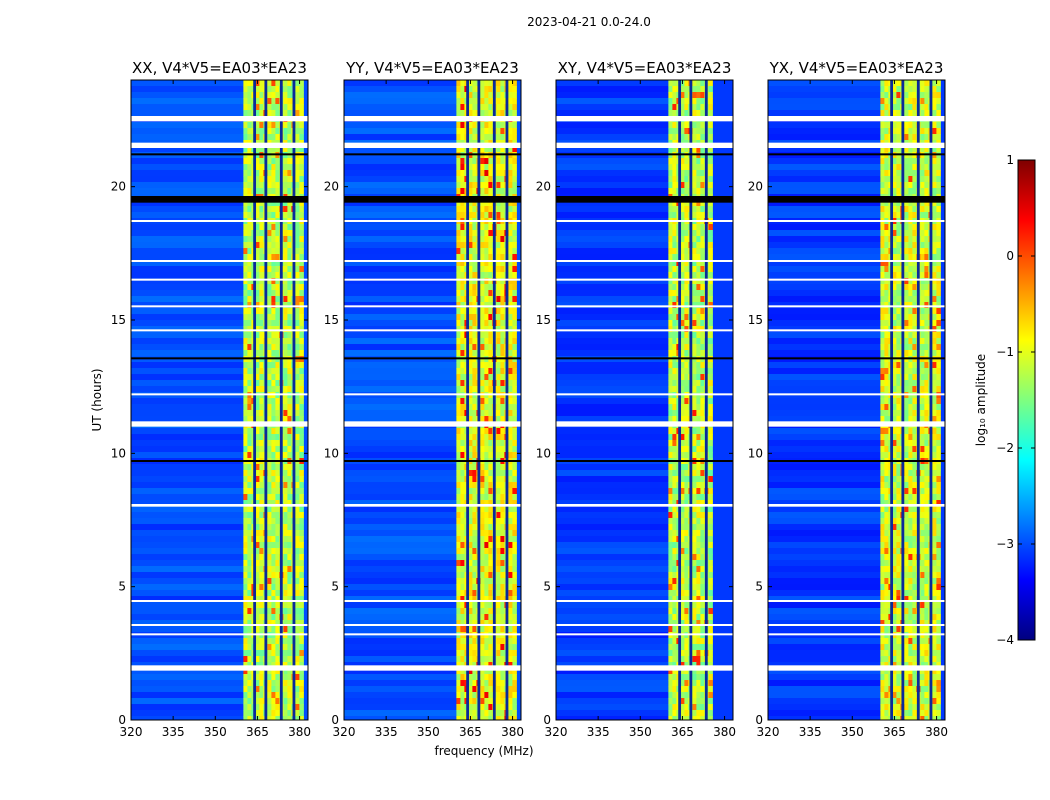  What do you see at coordinates (118, 187) in the screenshot?
I see `y-tick-label: 20` at bounding box center [118, 187].